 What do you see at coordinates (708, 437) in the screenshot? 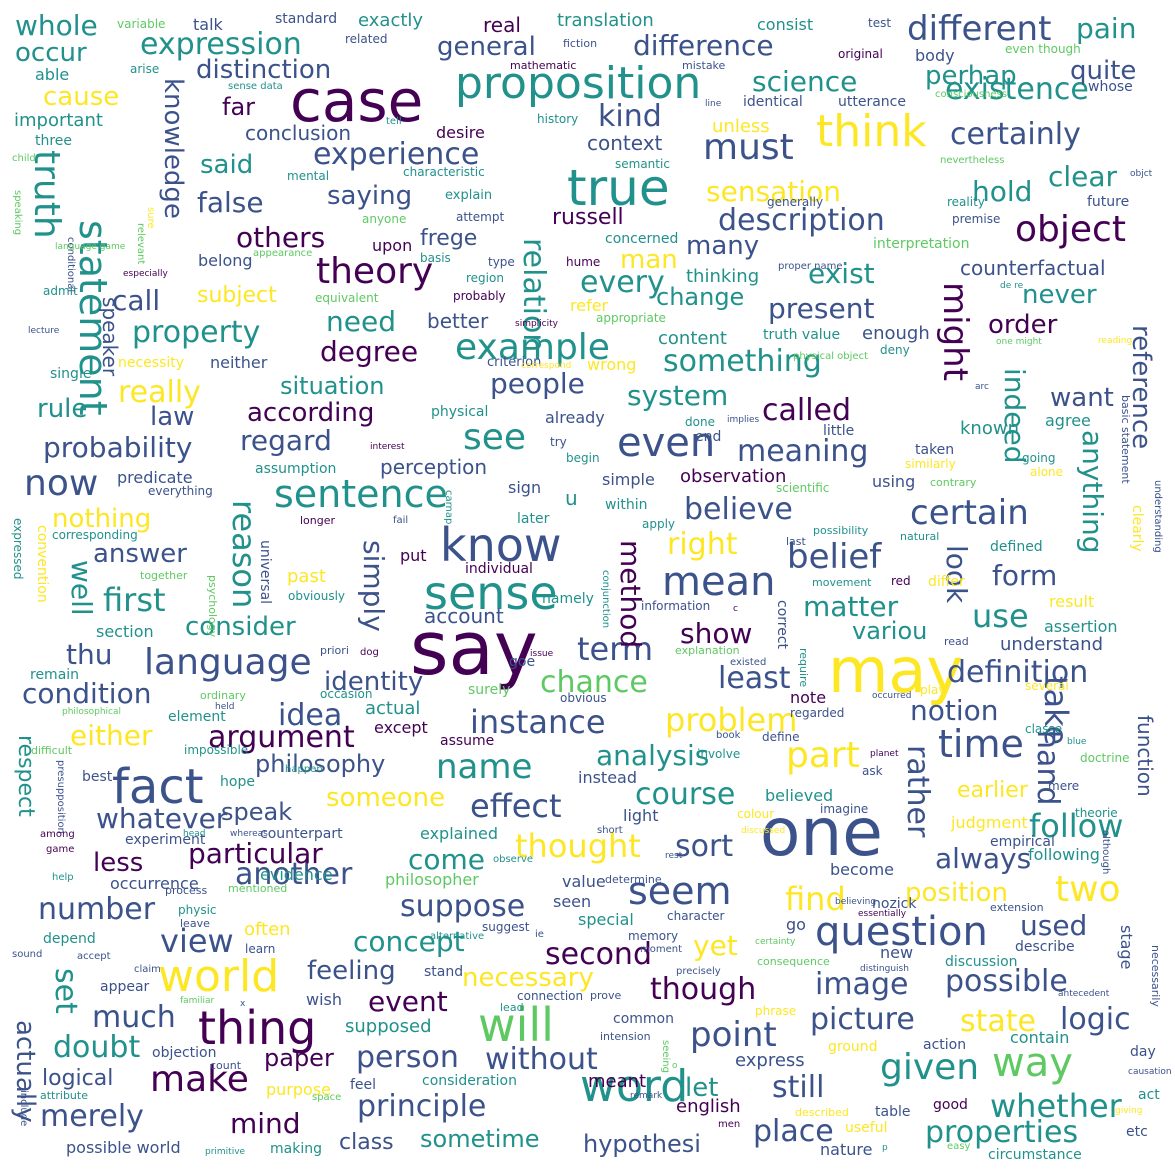
I see `word: end` at bounding box center [708, 437].